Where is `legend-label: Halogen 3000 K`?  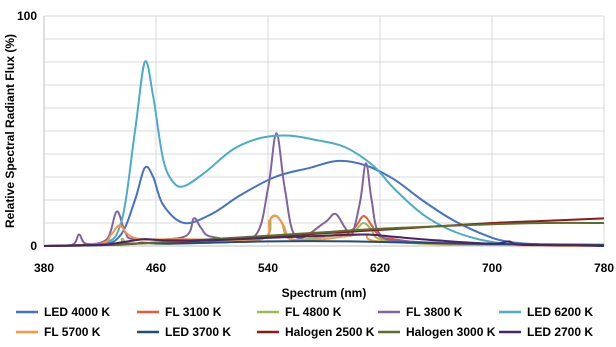
legend-label: Halogen 3000 K is located at coordinates (451, 332).